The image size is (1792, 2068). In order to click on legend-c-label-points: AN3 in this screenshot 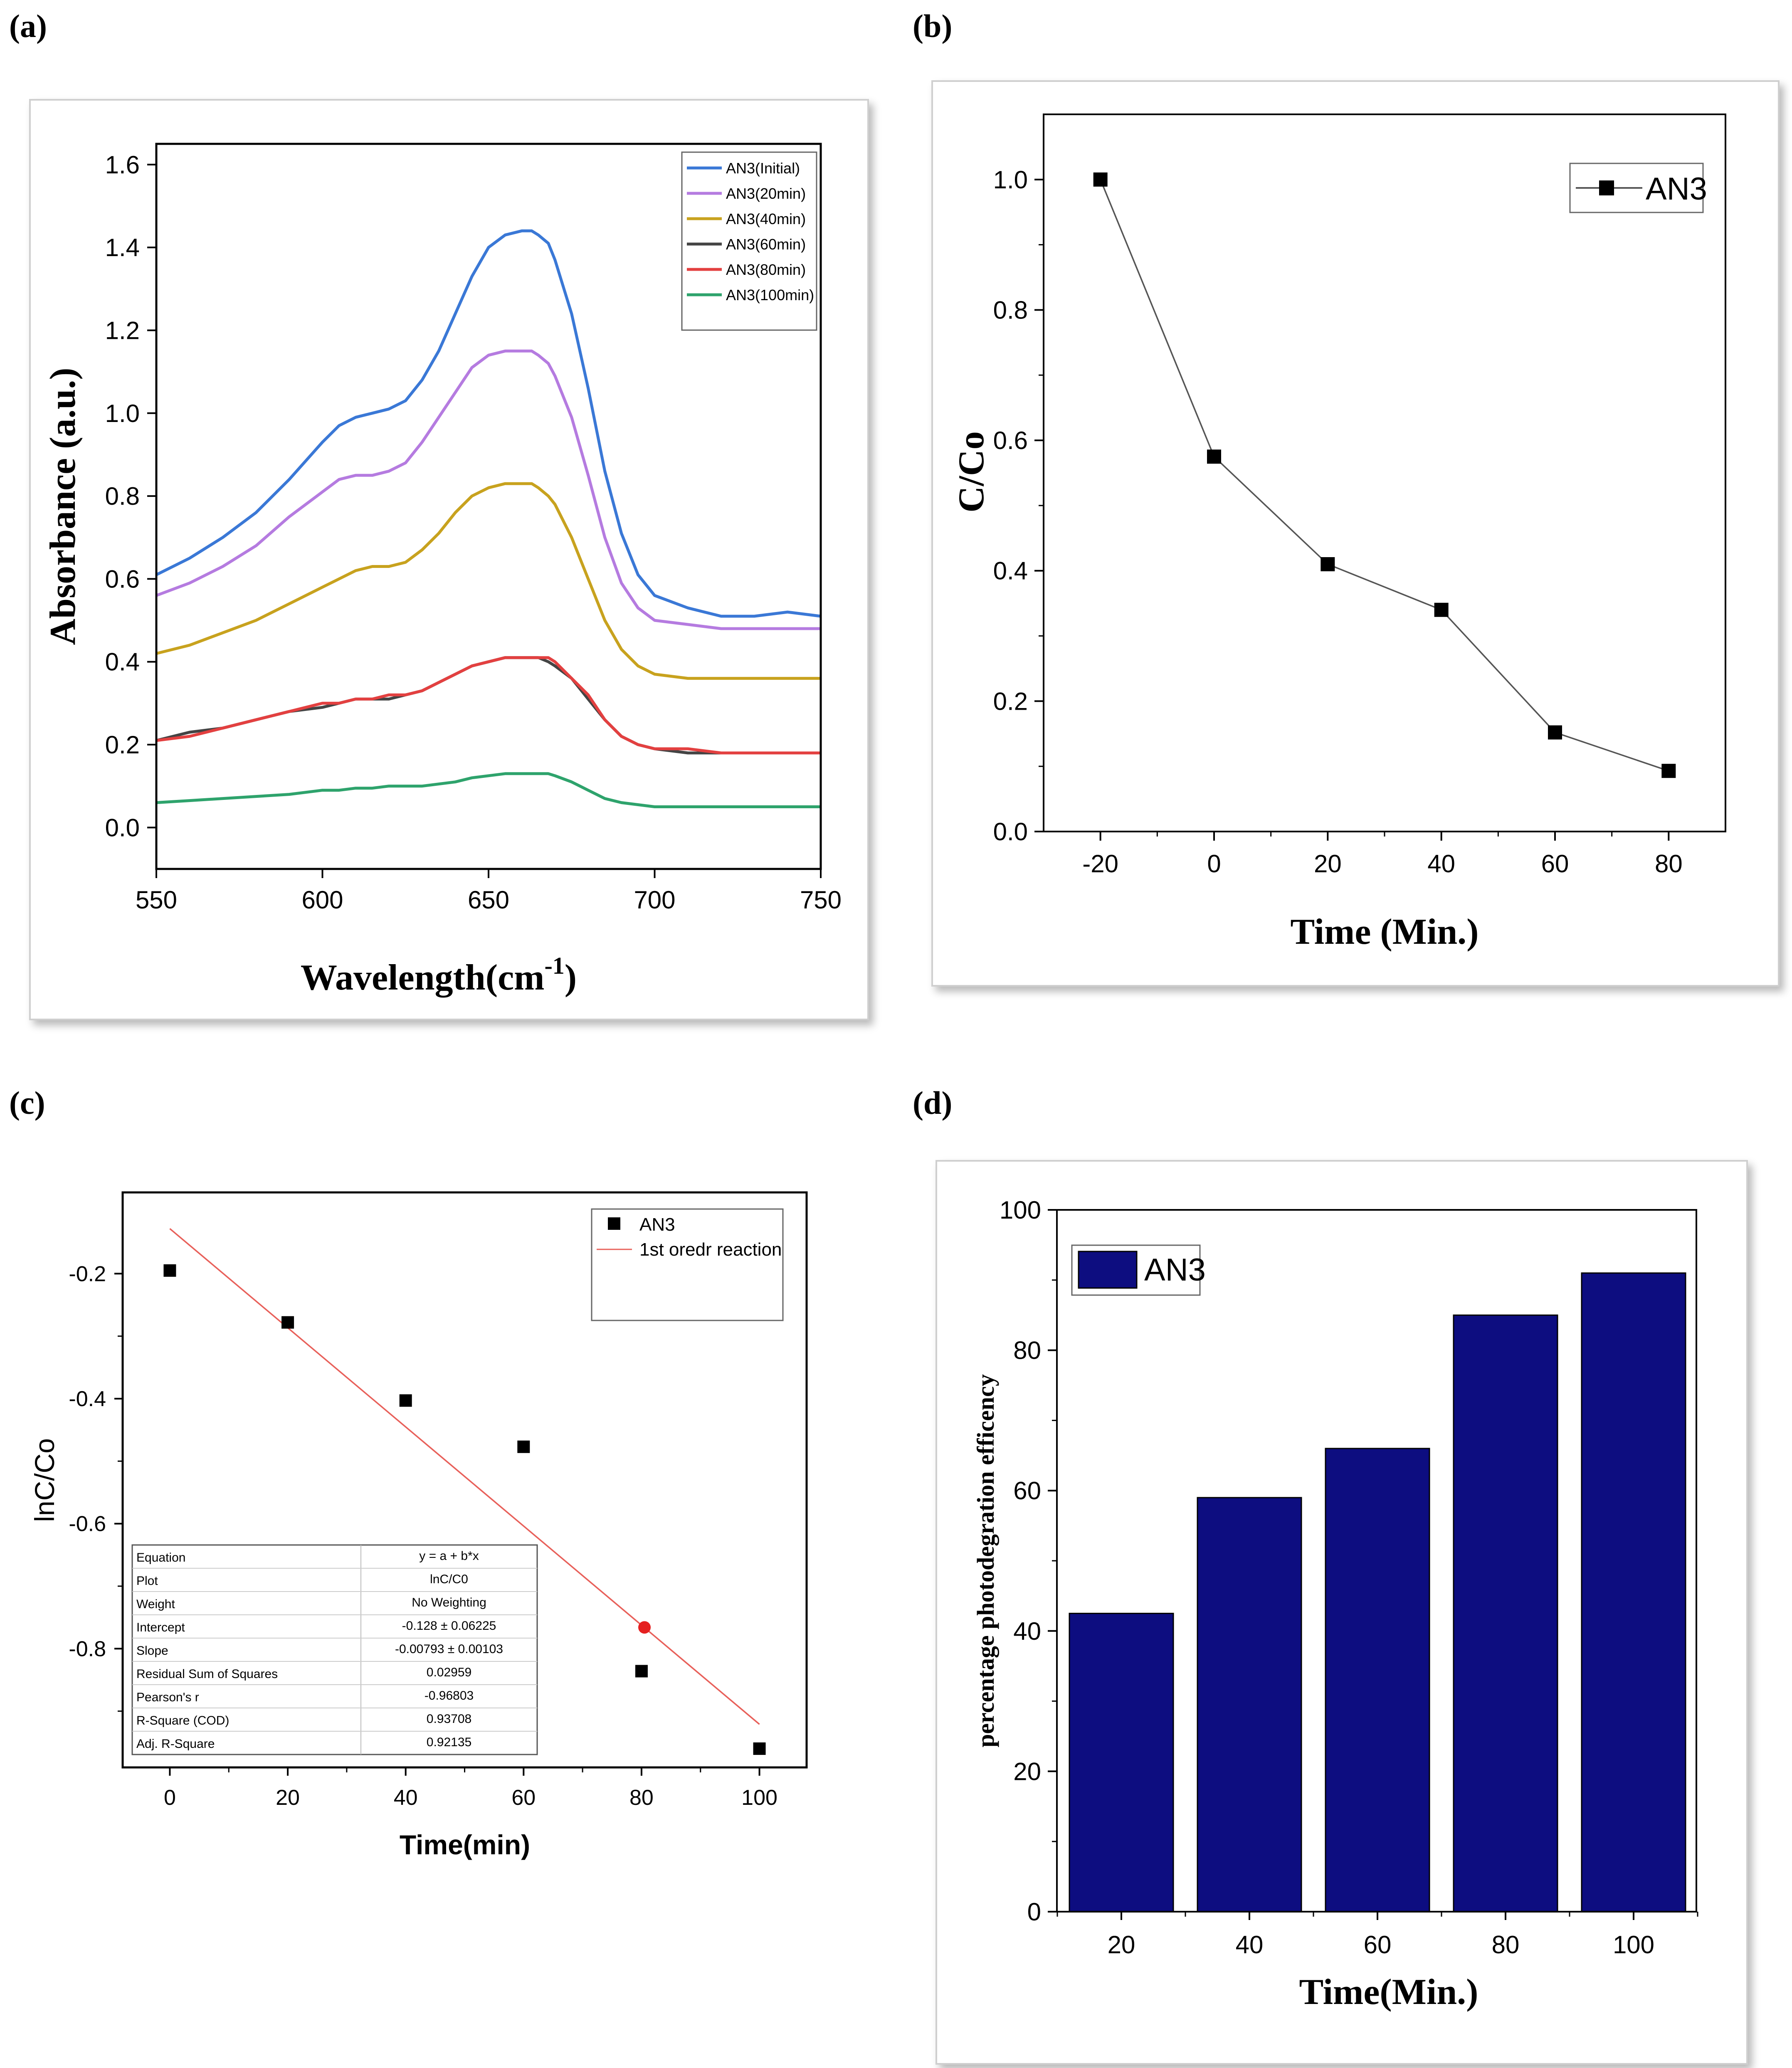, I will do `click(657, 1224)`.